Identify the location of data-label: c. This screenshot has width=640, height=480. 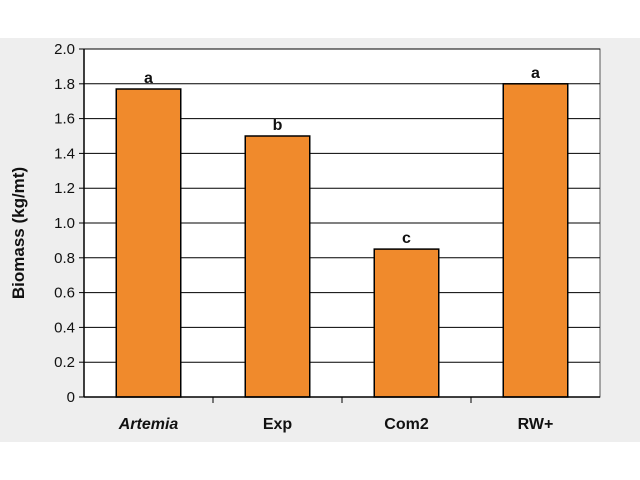
(406, 238).